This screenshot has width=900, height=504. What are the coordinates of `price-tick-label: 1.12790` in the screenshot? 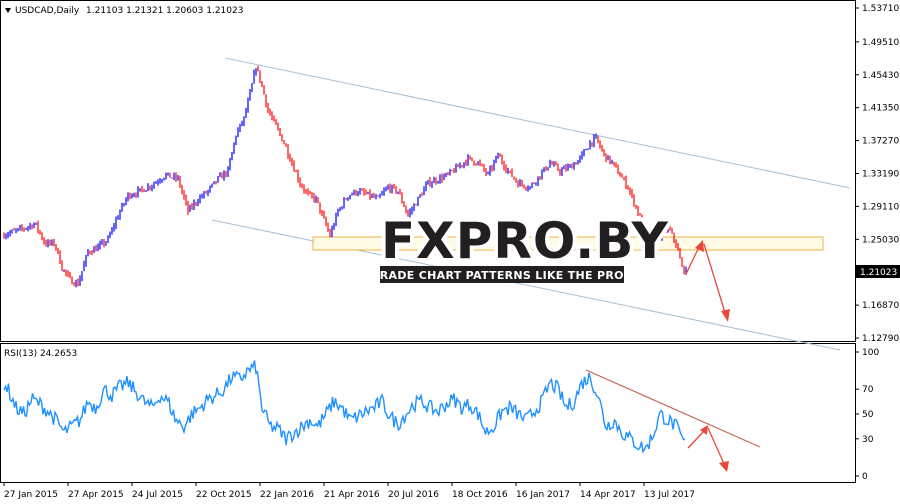 It's located at (880, 339).